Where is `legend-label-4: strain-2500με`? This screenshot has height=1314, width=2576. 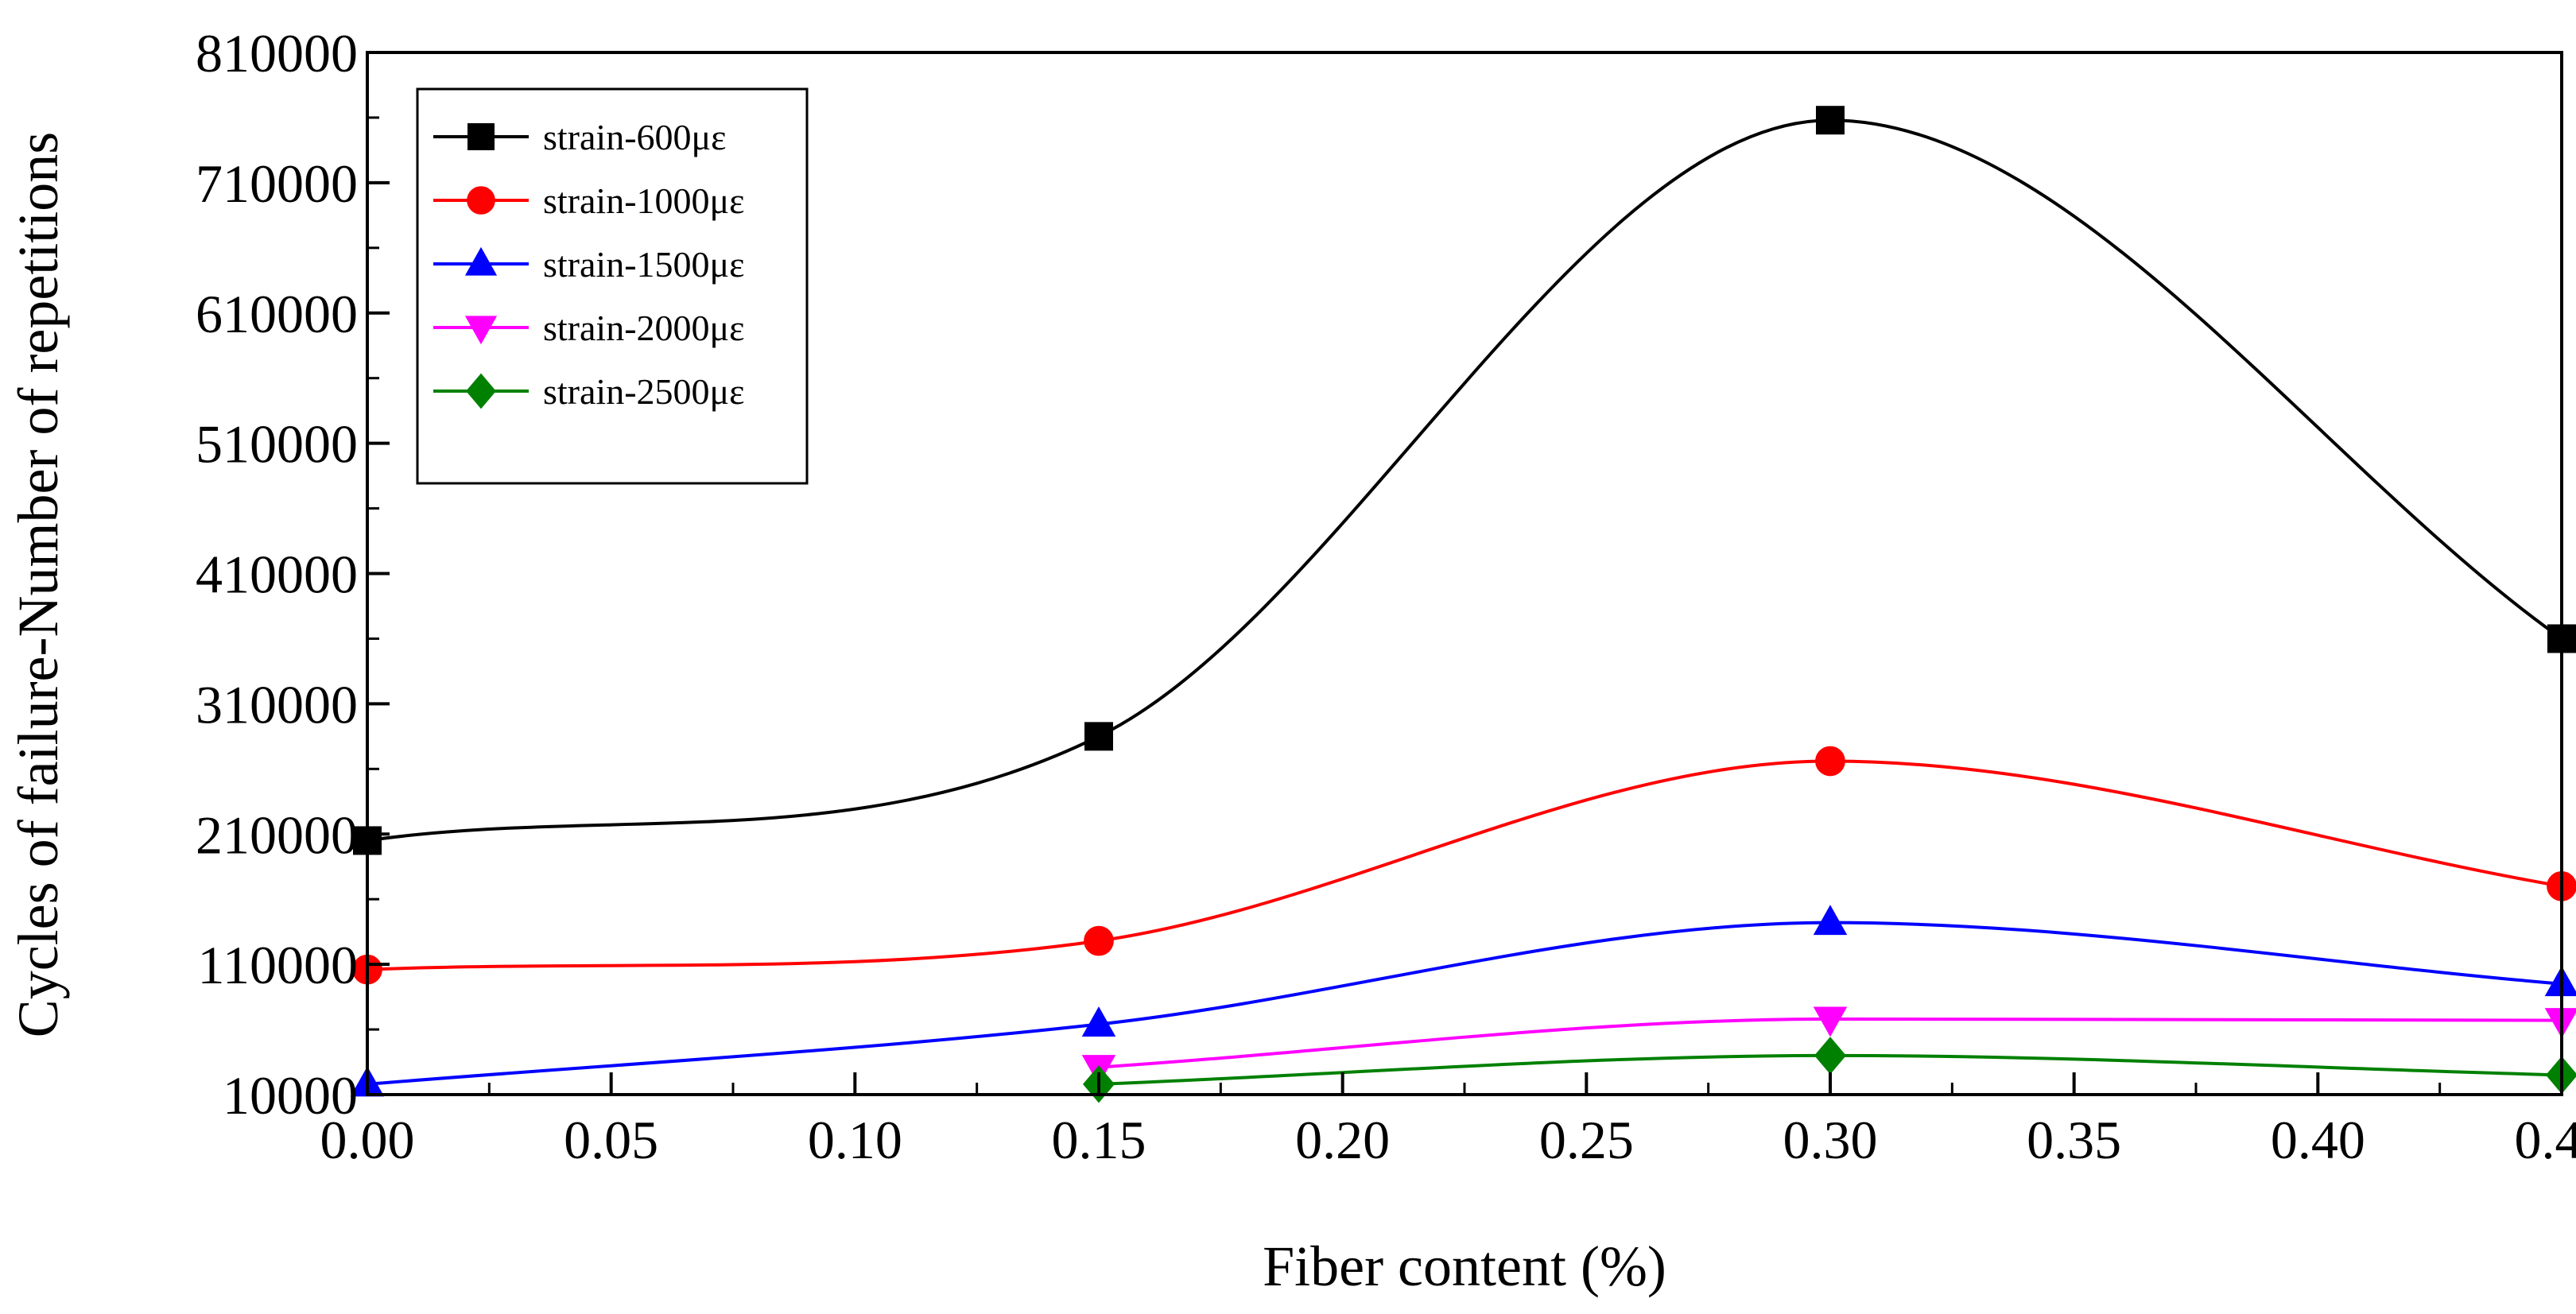 legend-label-4: strain-2500με is located at coordinates (644, 391).